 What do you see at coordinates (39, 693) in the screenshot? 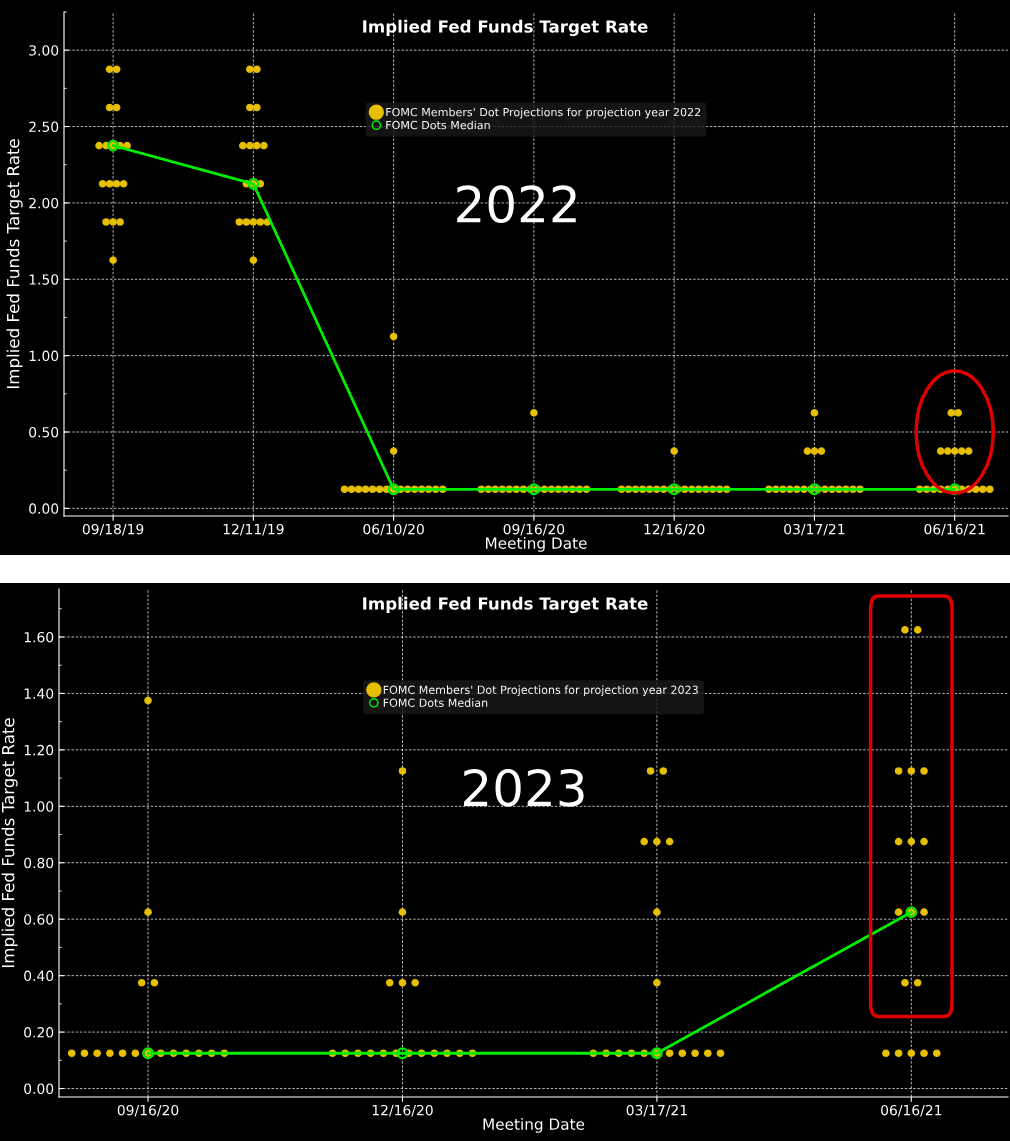
I see `y-tick-label: 1.40` at bounding box center [39, 693].